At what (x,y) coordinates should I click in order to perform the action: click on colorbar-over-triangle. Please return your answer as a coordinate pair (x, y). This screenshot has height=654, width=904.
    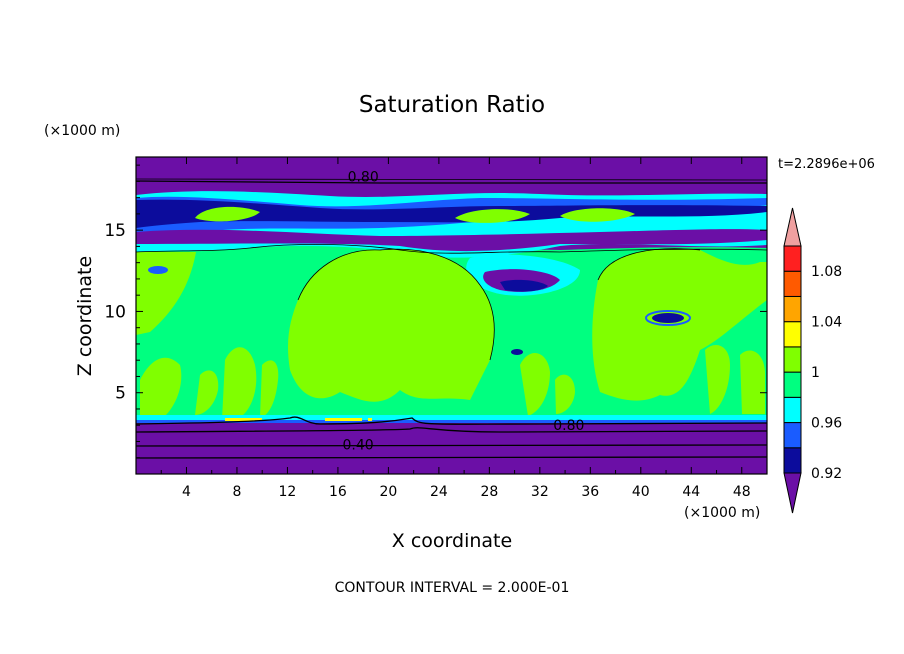
    Looking at the image, I should click on (792, 227).